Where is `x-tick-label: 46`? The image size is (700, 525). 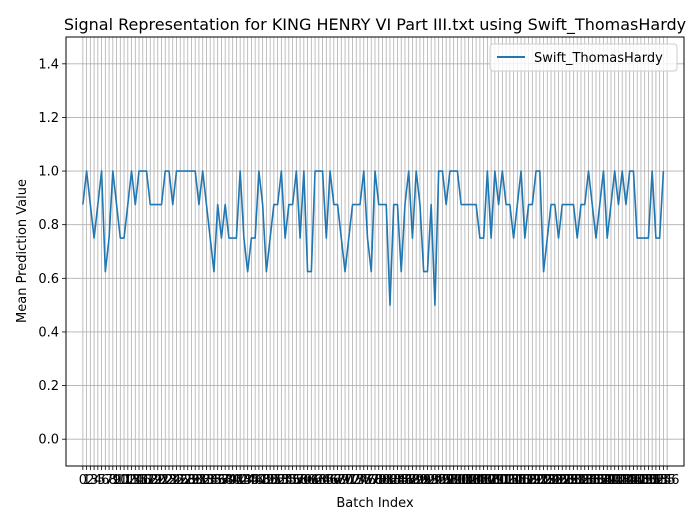 x-tick-label: 46 is located at coordinates (255, 480).